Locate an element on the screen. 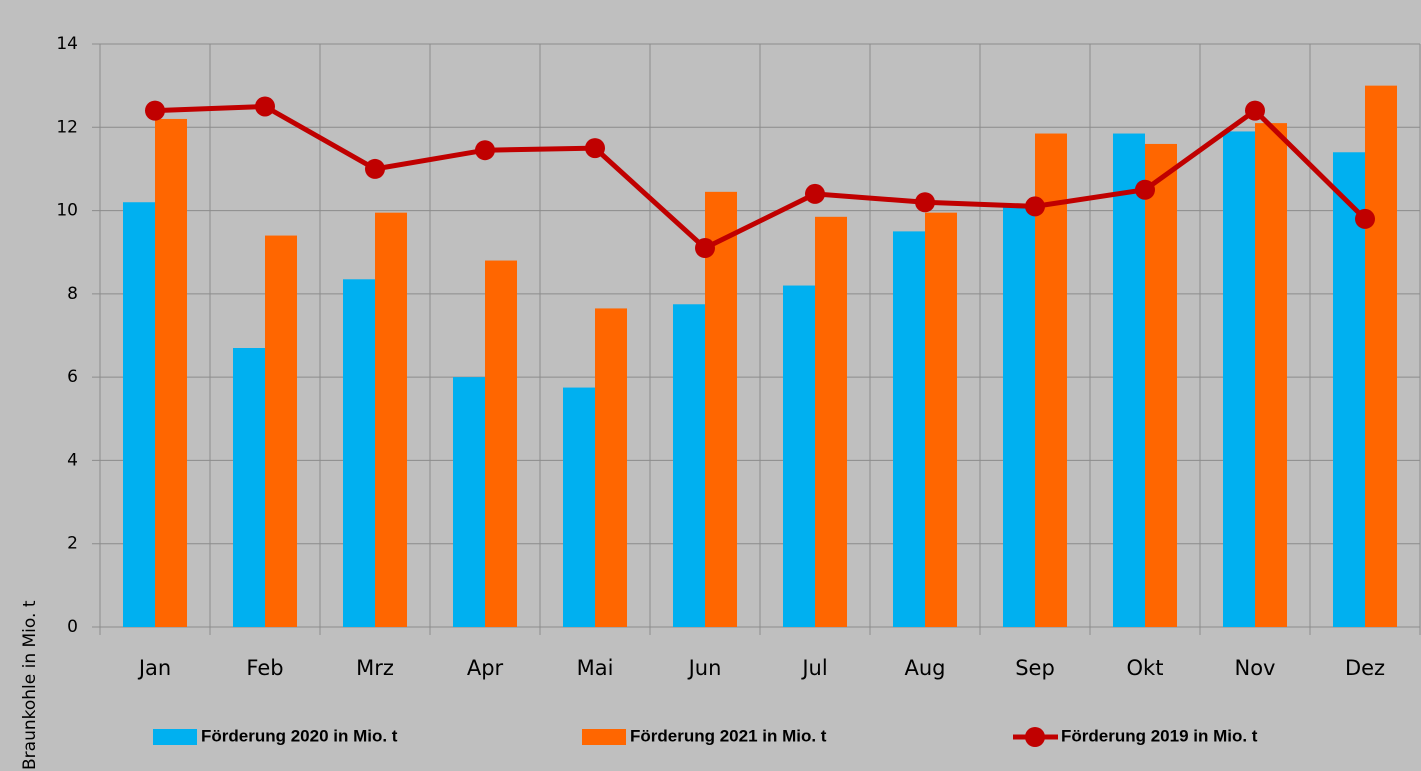  x-tick-label: Dez is located at coordinates (1365, 668).